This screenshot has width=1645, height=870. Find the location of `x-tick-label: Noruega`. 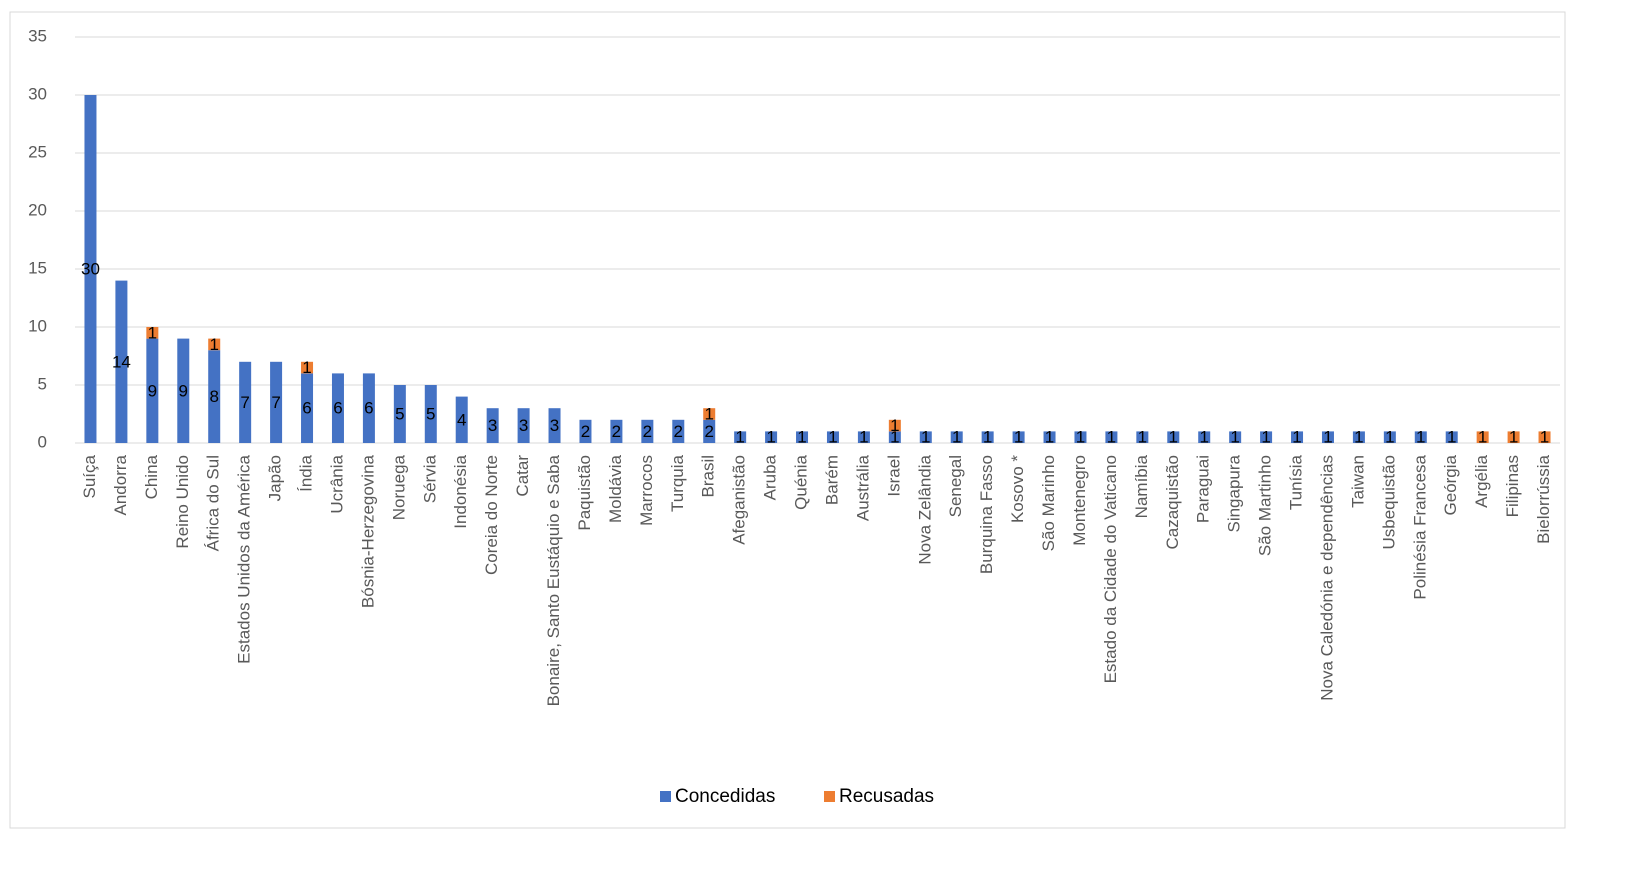

x-tick-label: Noruega is located at coordinates (398, 487).